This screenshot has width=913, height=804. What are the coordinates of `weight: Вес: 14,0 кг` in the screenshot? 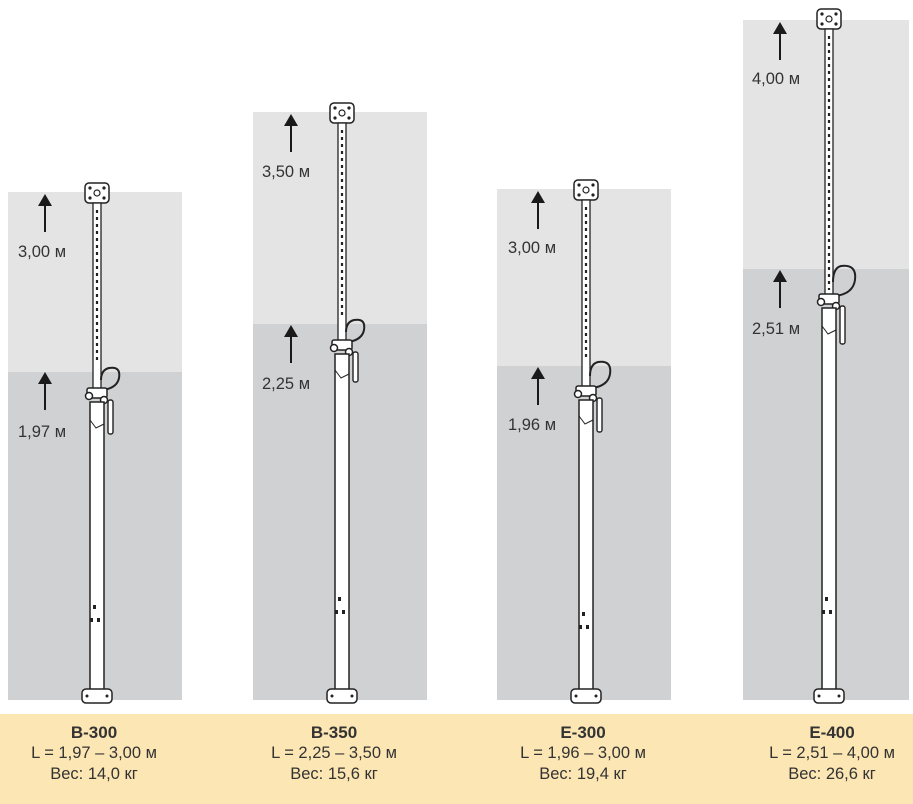 It's located at (94, 774).